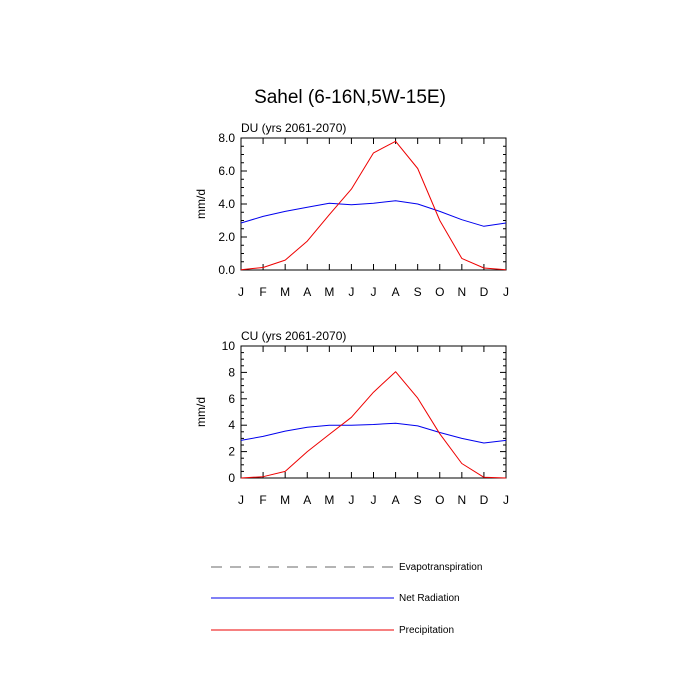 This screenshot has height=700, width=700. I want to click on x-tick-label-cu: O, so click(439, 500).